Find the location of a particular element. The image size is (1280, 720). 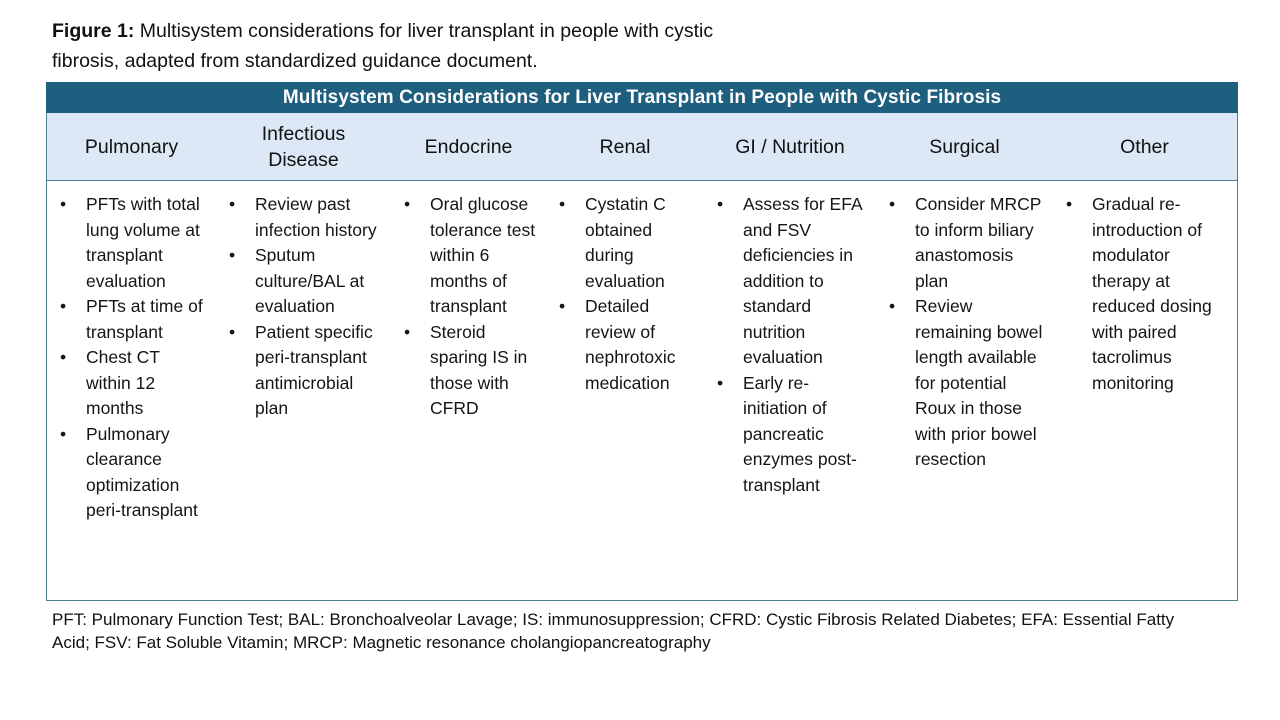

column-header-gi-nutrition: GI / Nutrition is located at coordinates (790, 146).